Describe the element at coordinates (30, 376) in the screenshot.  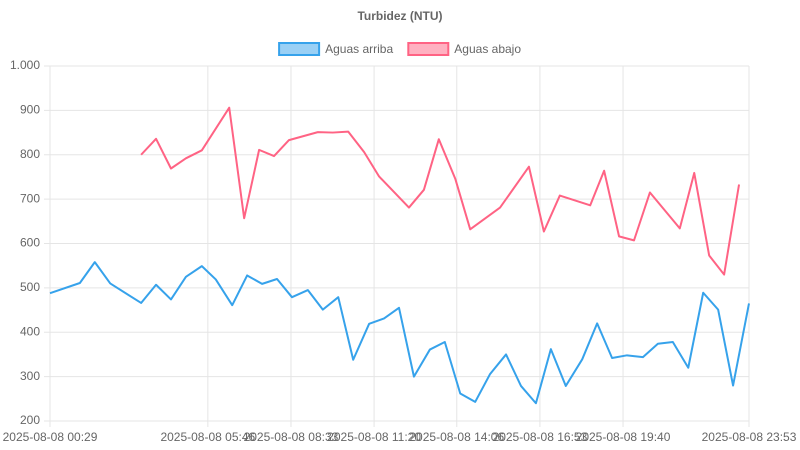
I see `y-tick-label: 300` at that location.